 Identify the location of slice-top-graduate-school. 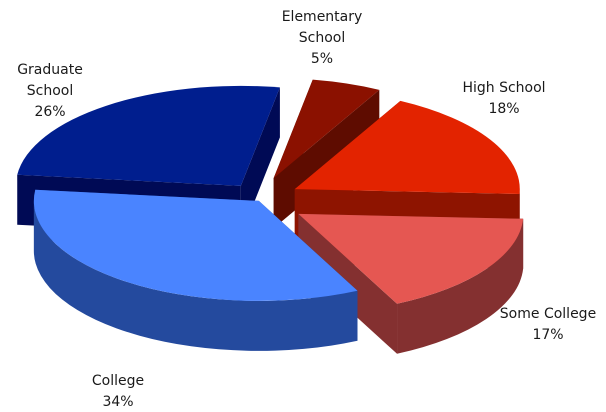
(148, 135).